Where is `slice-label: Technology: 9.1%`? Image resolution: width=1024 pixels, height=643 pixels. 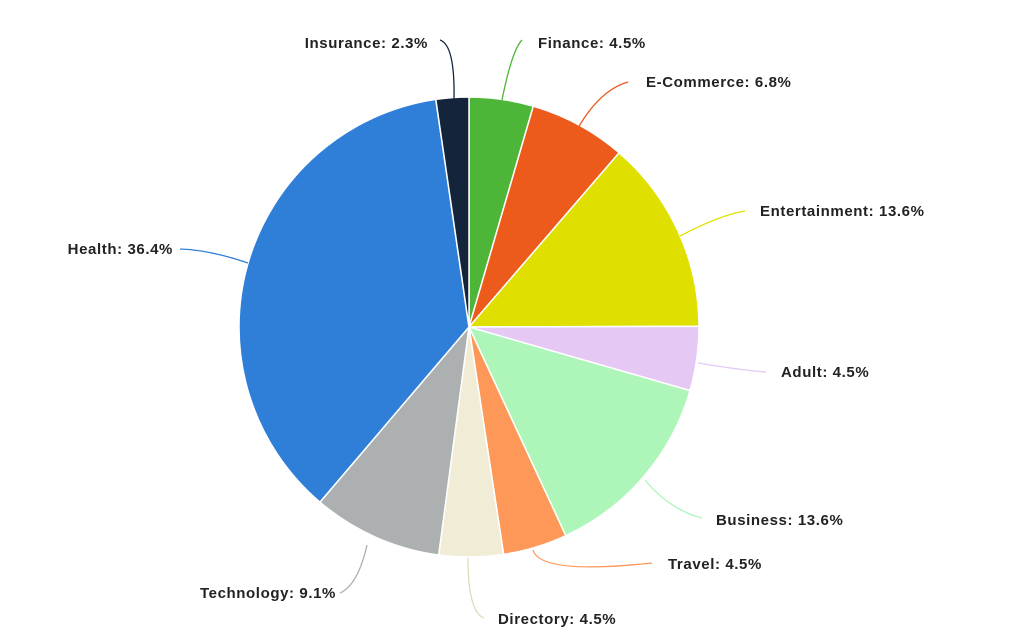 slice-label: Technology: 9.1% is located at coordinates (268, 593).